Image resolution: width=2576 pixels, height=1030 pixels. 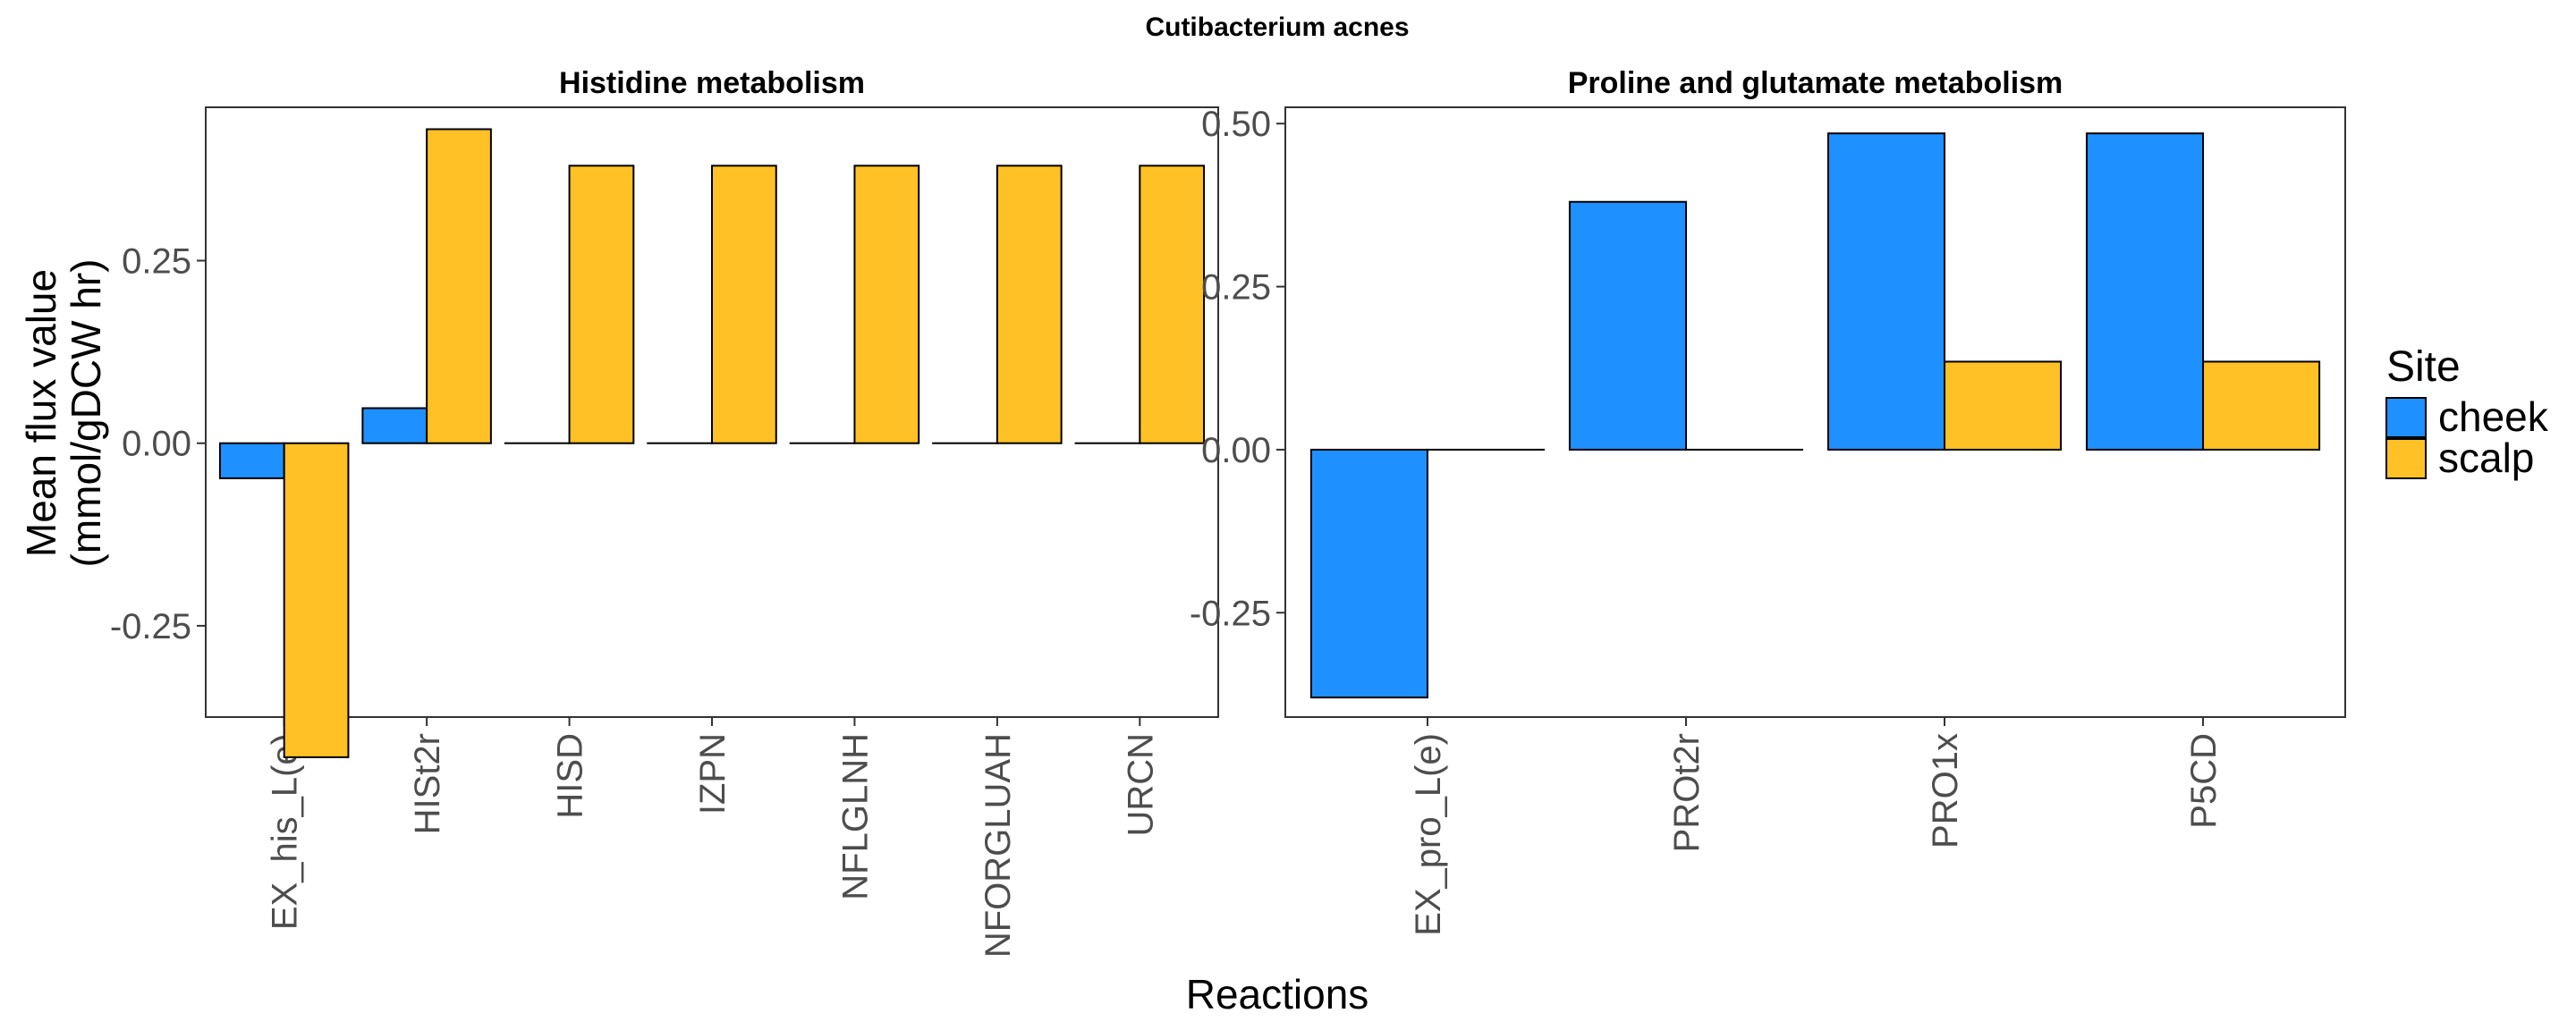 What do you see at coordinates (1140, 785) in the screenshot?
I see `x-tick-label: URCN` at bounding box center [1140, 785].